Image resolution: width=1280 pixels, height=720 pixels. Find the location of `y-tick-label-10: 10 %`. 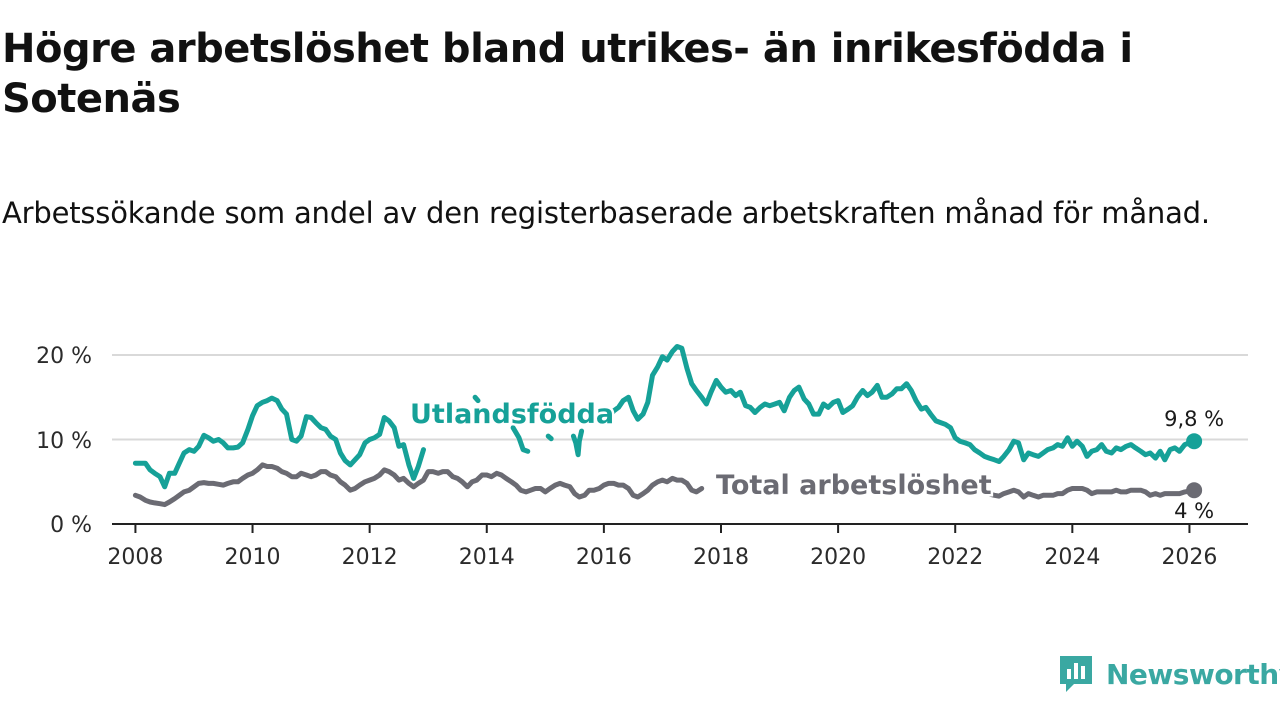

y-tick-label-10: 10 % is located at coordinates (64, 441).